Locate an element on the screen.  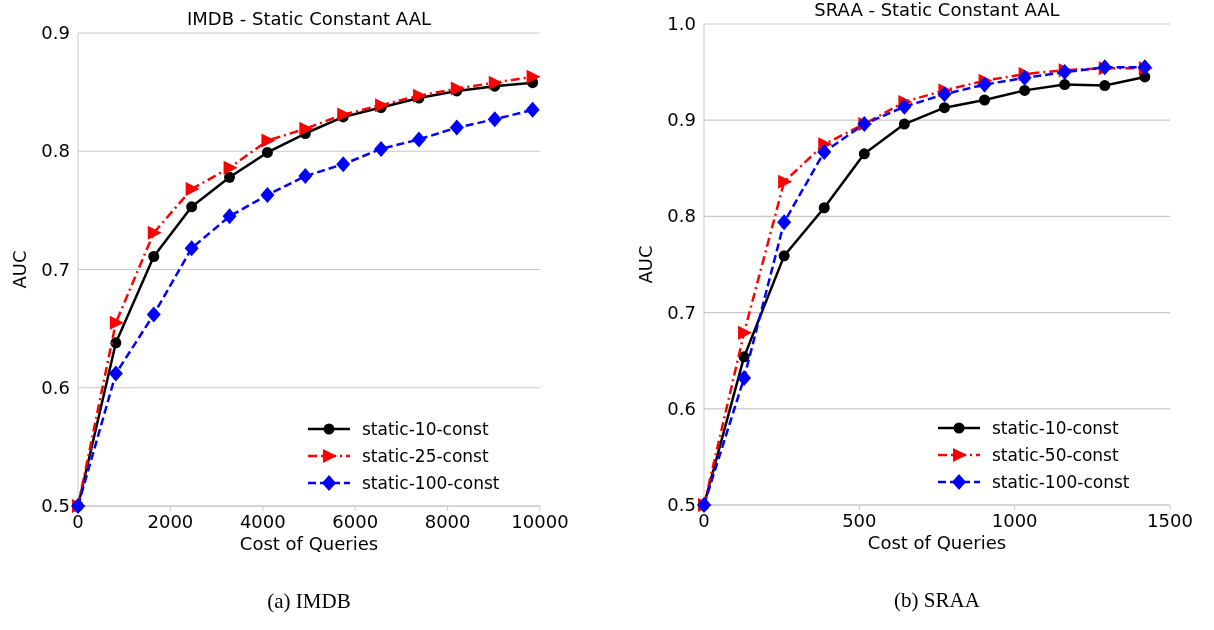
chart-title: SRAA - Static Constant AAL is located at coordinates (937, 10).